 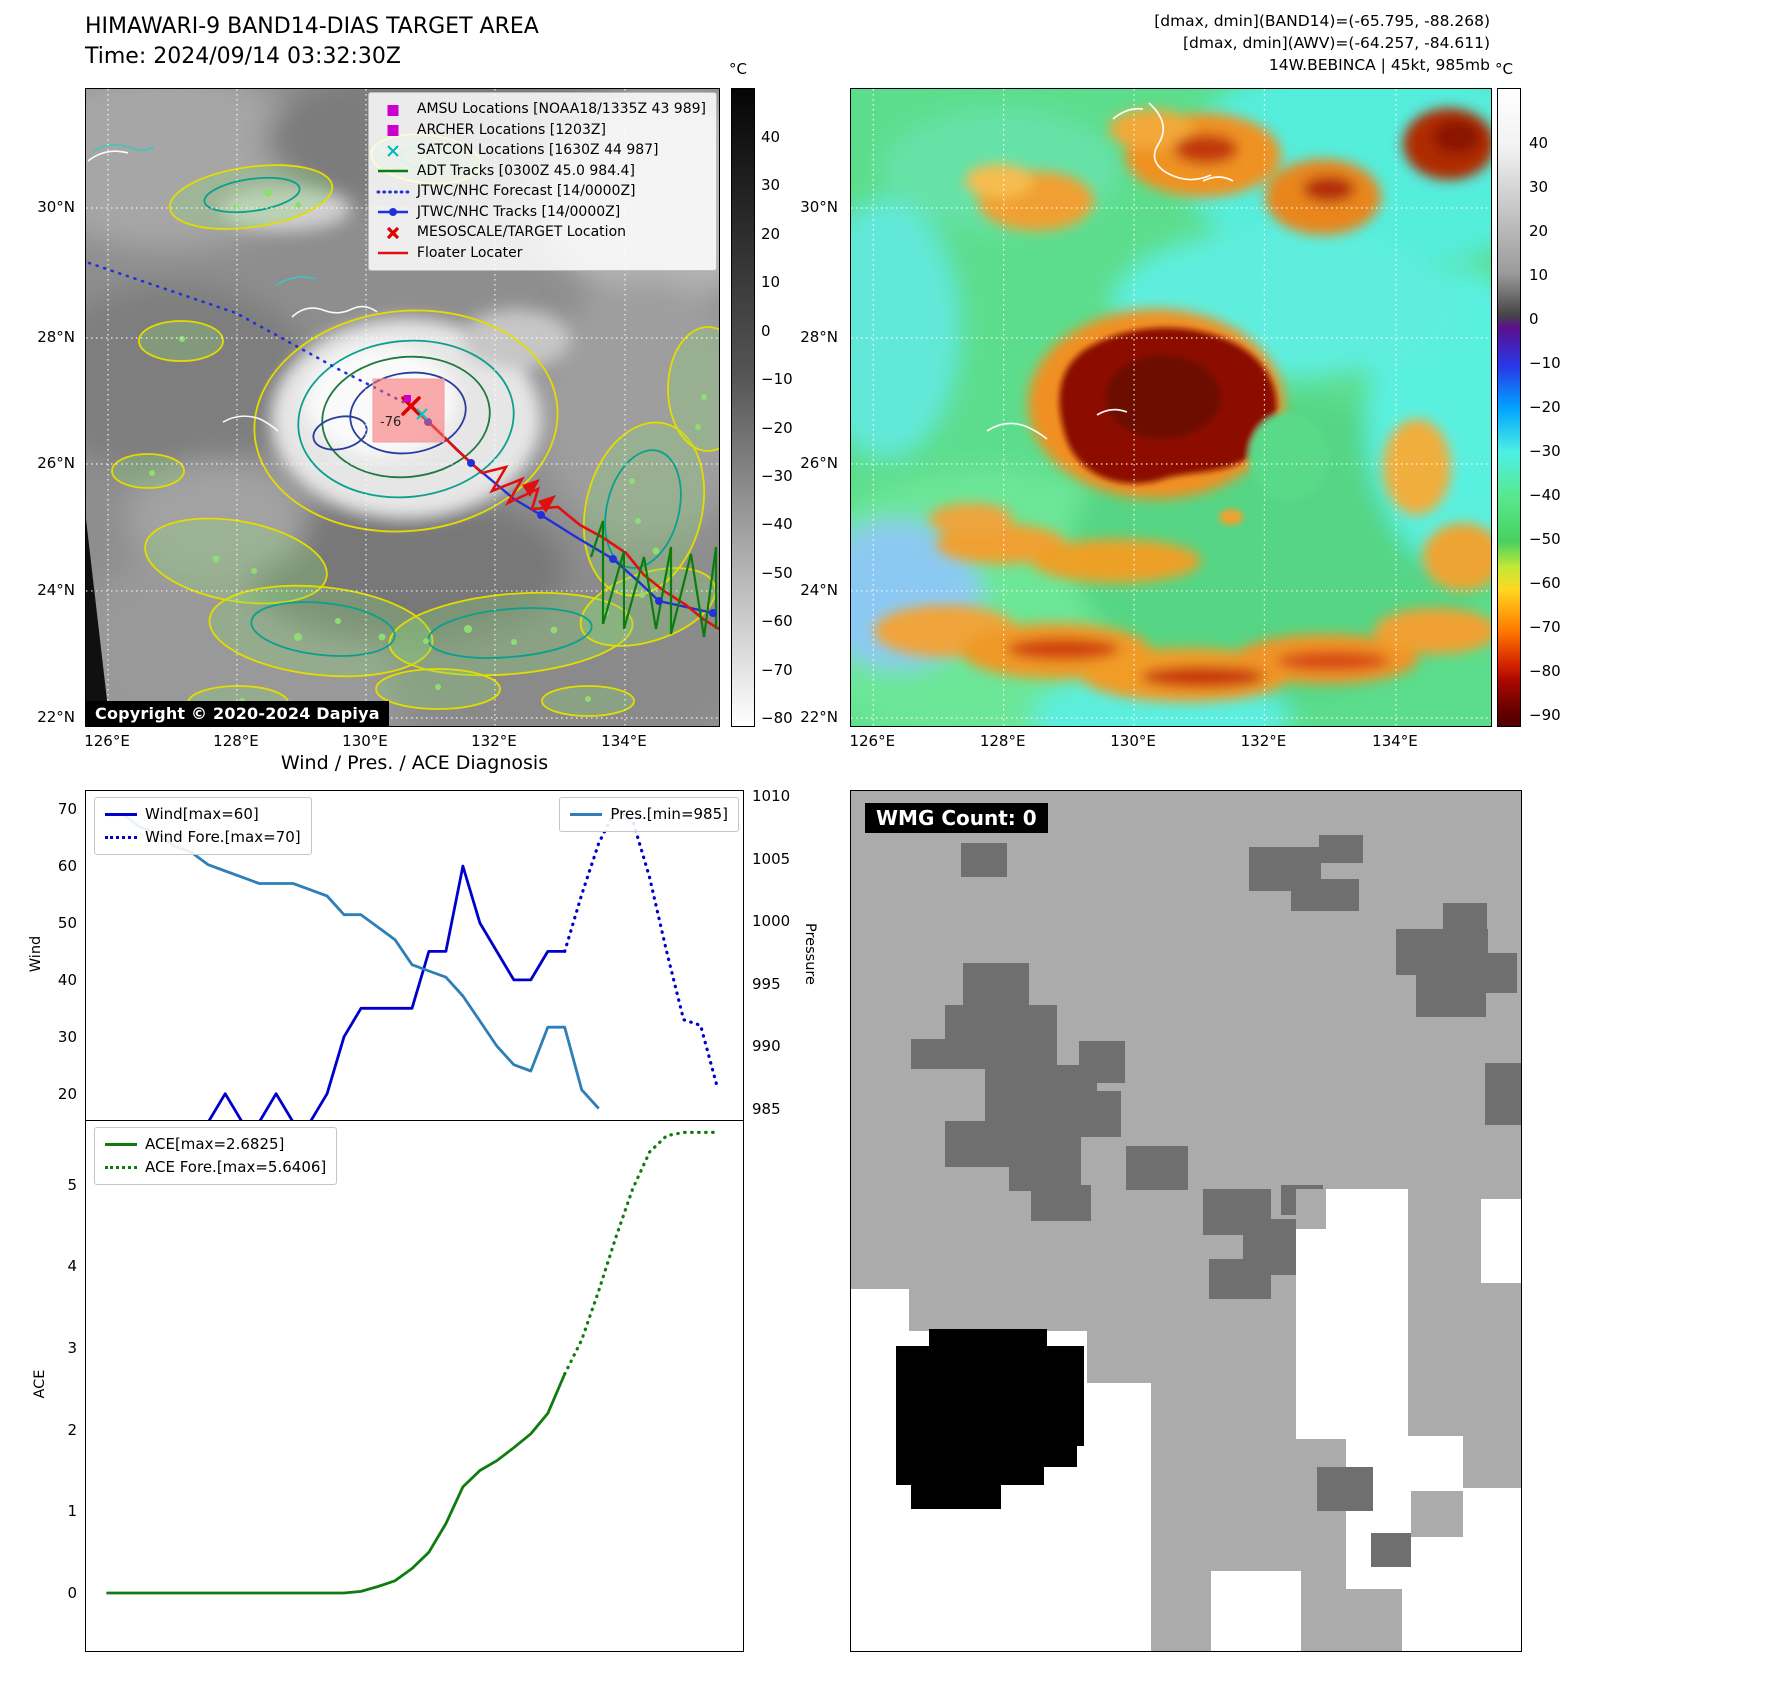 What do you see at coordinates (40, 407) in the screenshot?
I see `band14-lat-axis: 30°N 28°N 26°N 24°N 22°N` at bounding box center [40, 407].